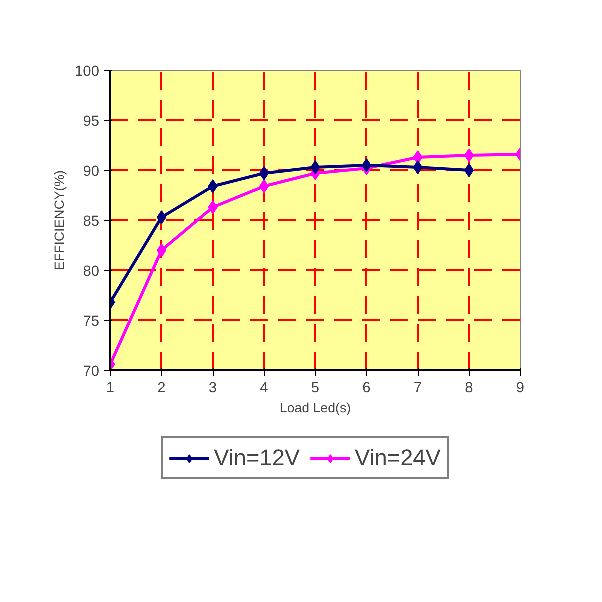  What do you see at coordinates (87, 72) in the screenshot?
I see `y-tick-label: 100` at bounding box center [87, 72].